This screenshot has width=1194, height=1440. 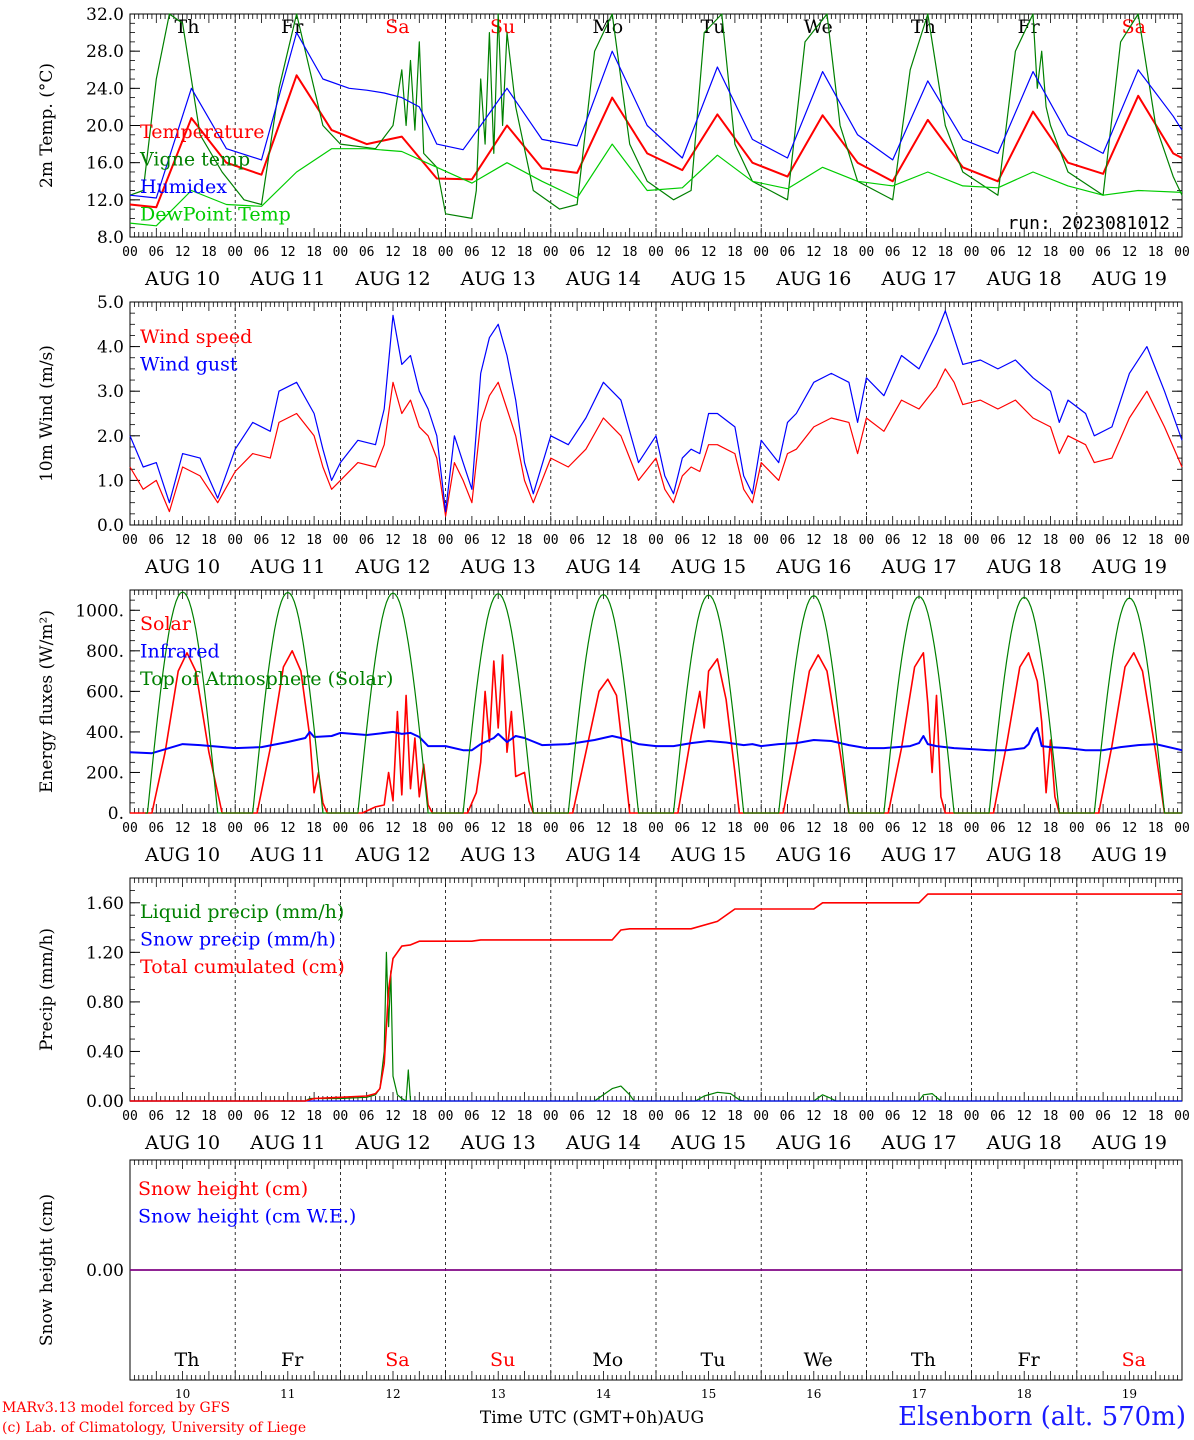 What do you see at coordinates (1024, 1394) in the screenshot?
I see `day-number-label: 18` at bounding box center [1024, 1394].